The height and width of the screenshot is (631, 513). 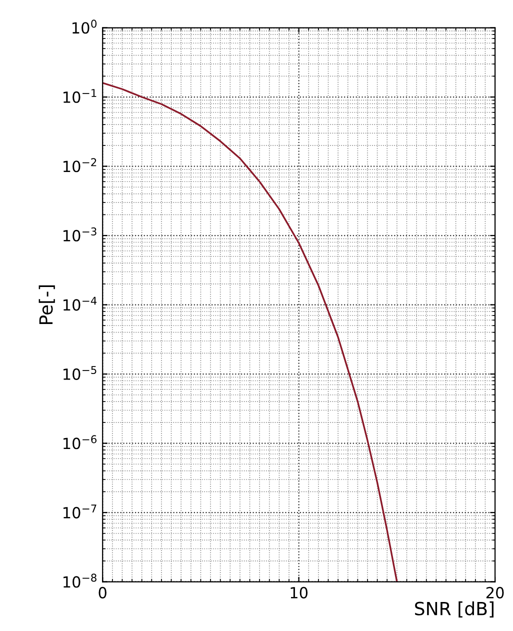 What do you see at coordinates (299, 592) in the screenshot?
I see `x-tick-label: 10` at bounding box center [299, 592].